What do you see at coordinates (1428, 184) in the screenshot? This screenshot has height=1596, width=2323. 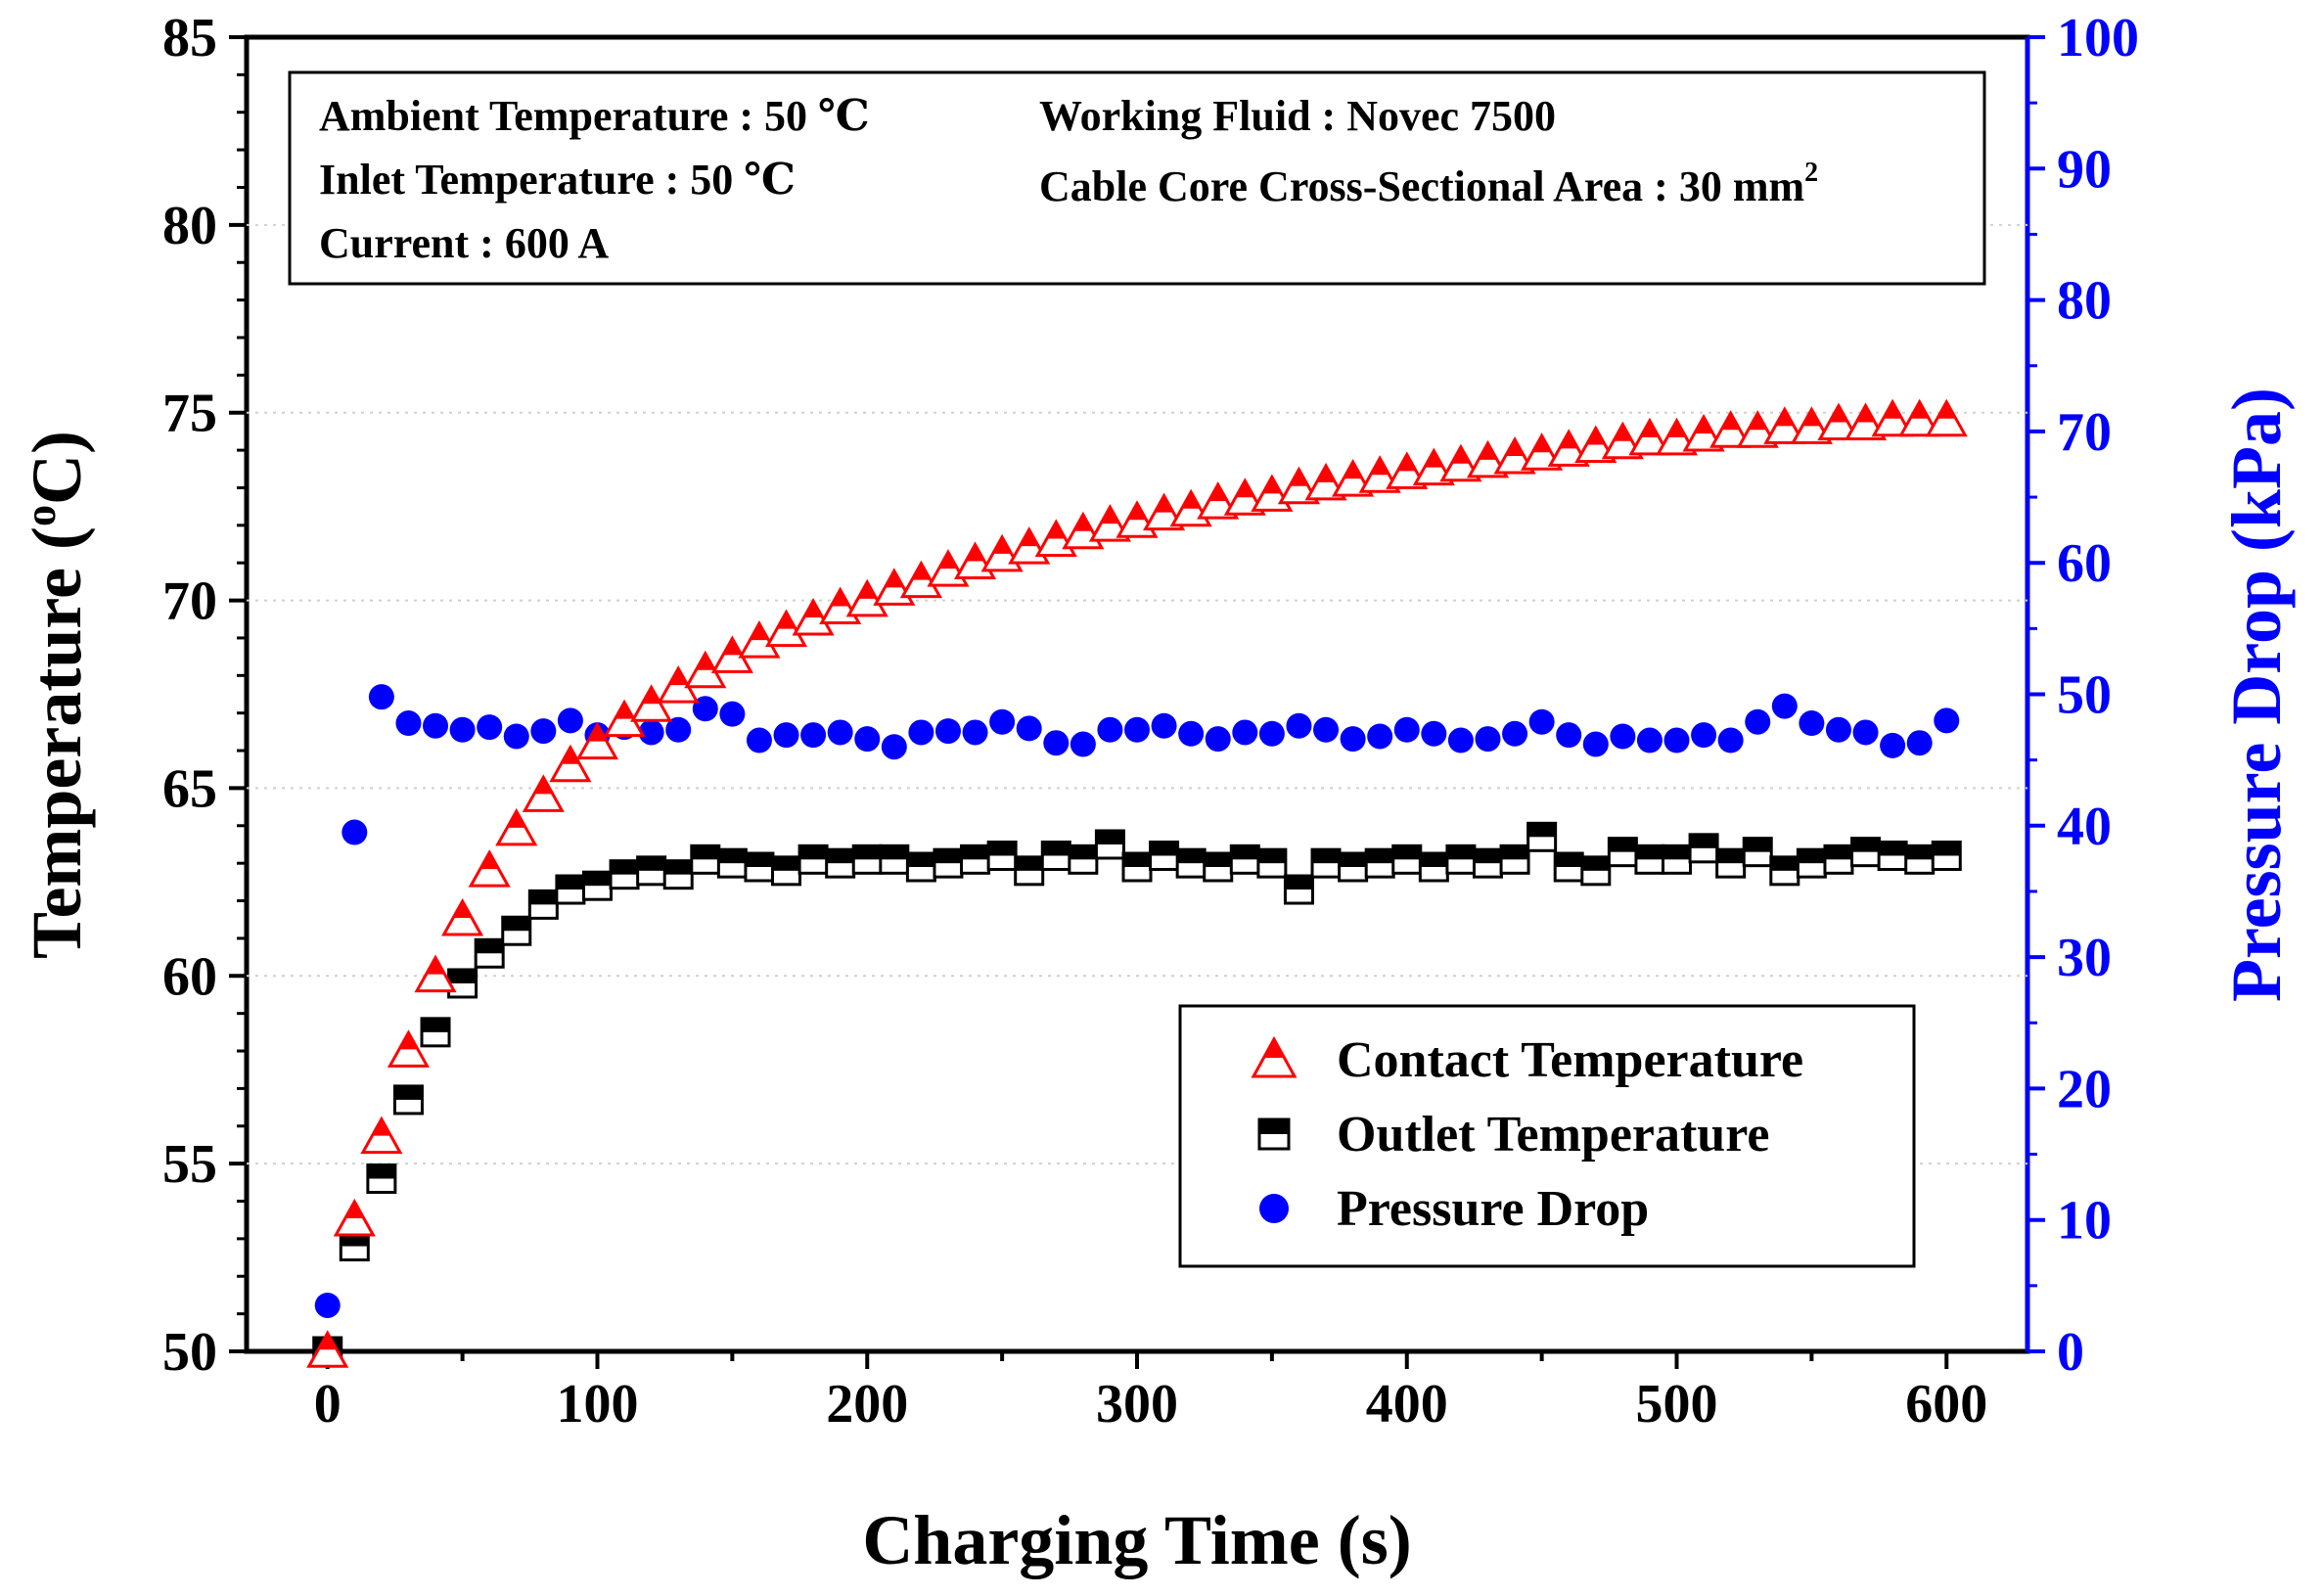 I see `annotation-cable: Cable Core Cross-Sectional Area : 30 mm2` at bounding box center [1428, 184].